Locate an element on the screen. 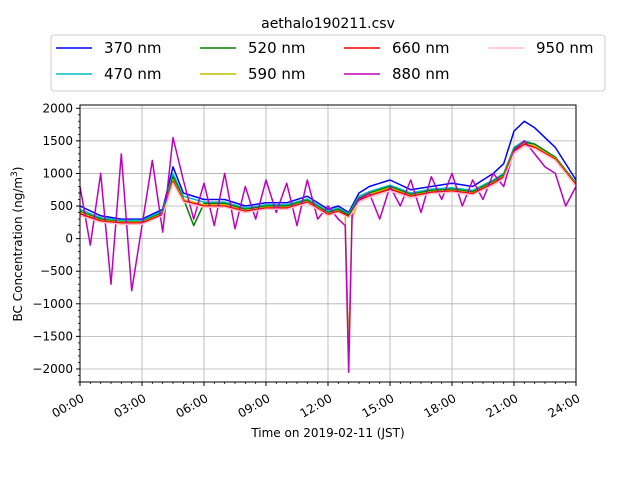  y-tick-label: 2000 is located at coordinates (57, 108).